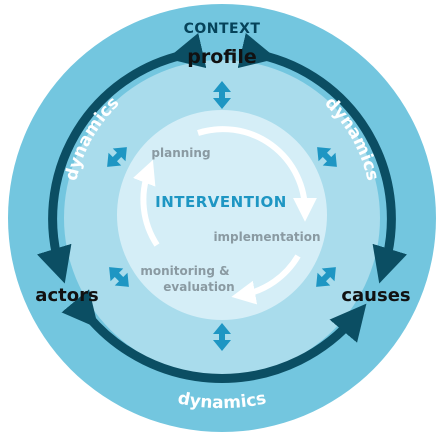  What do you see at coordinates (375, 295) in the screenshot?
I see `causes-label: causes` at bounding box center [375, 295].